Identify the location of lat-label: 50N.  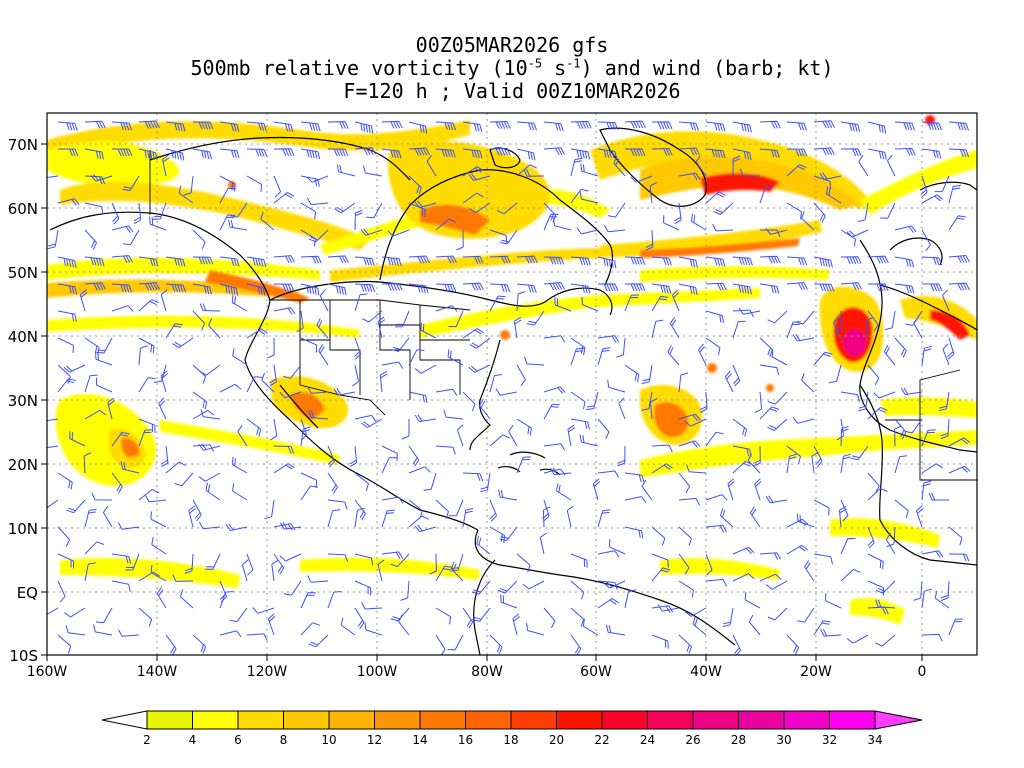
(23, 273).